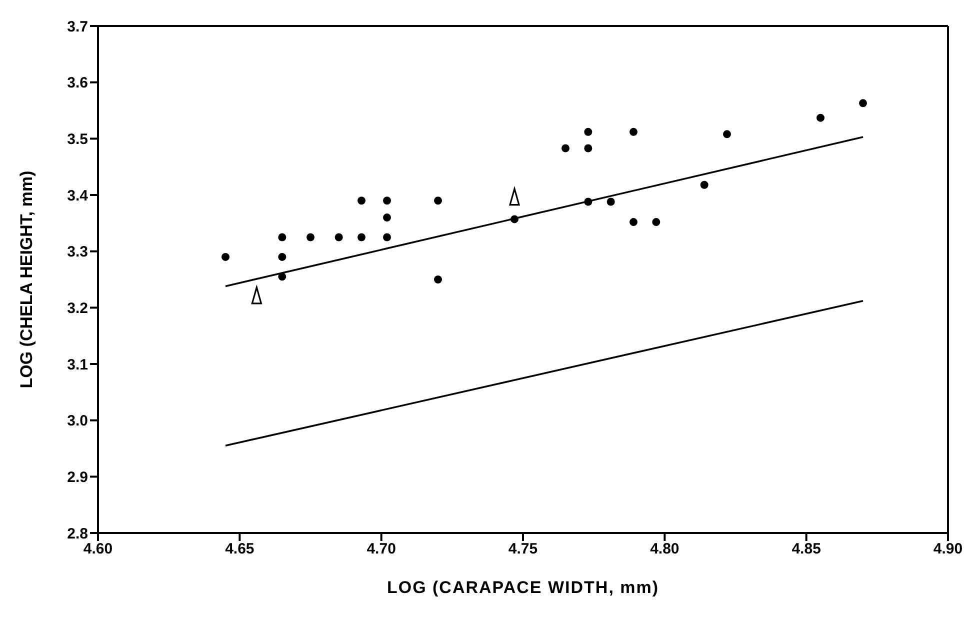  Describe the element at coordinates (77, 252) in the screenshot. I see `y-tick-label: 3.3` at that location.